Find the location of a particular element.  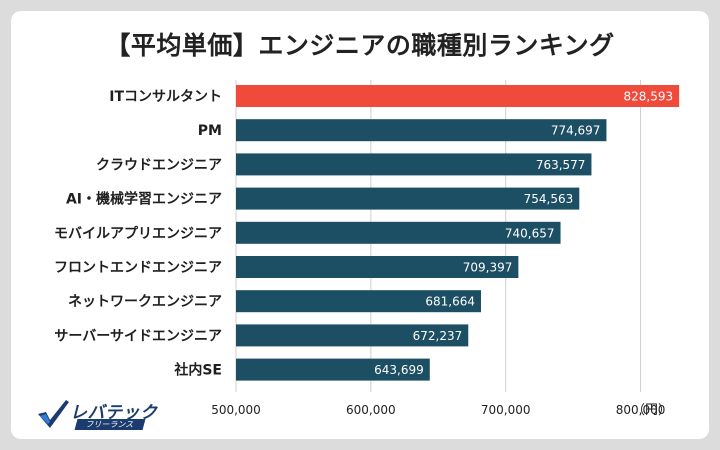

x-tick-label: 600,000 is located at coordinates (371, 410).